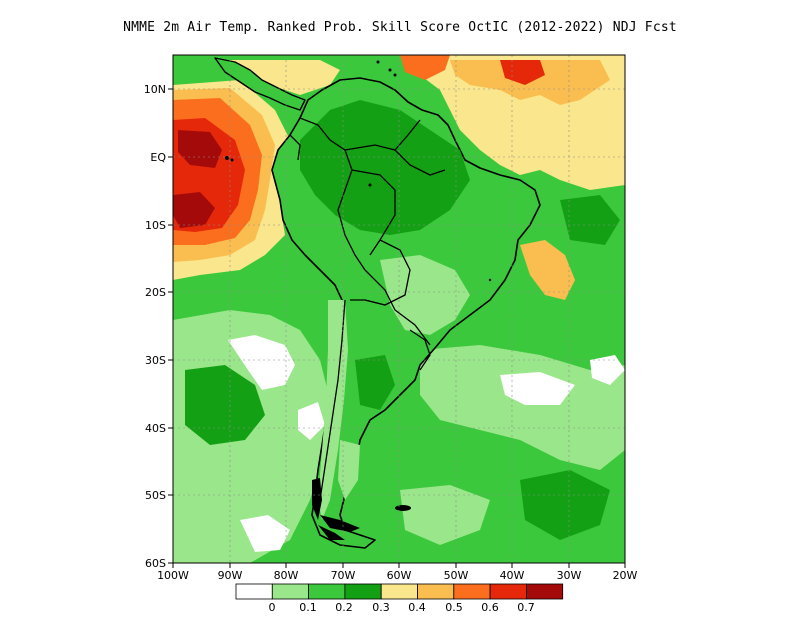 The height and width of the screenshot is (618, 800). I want to click on lon-label: 90W, so click(230, 575).